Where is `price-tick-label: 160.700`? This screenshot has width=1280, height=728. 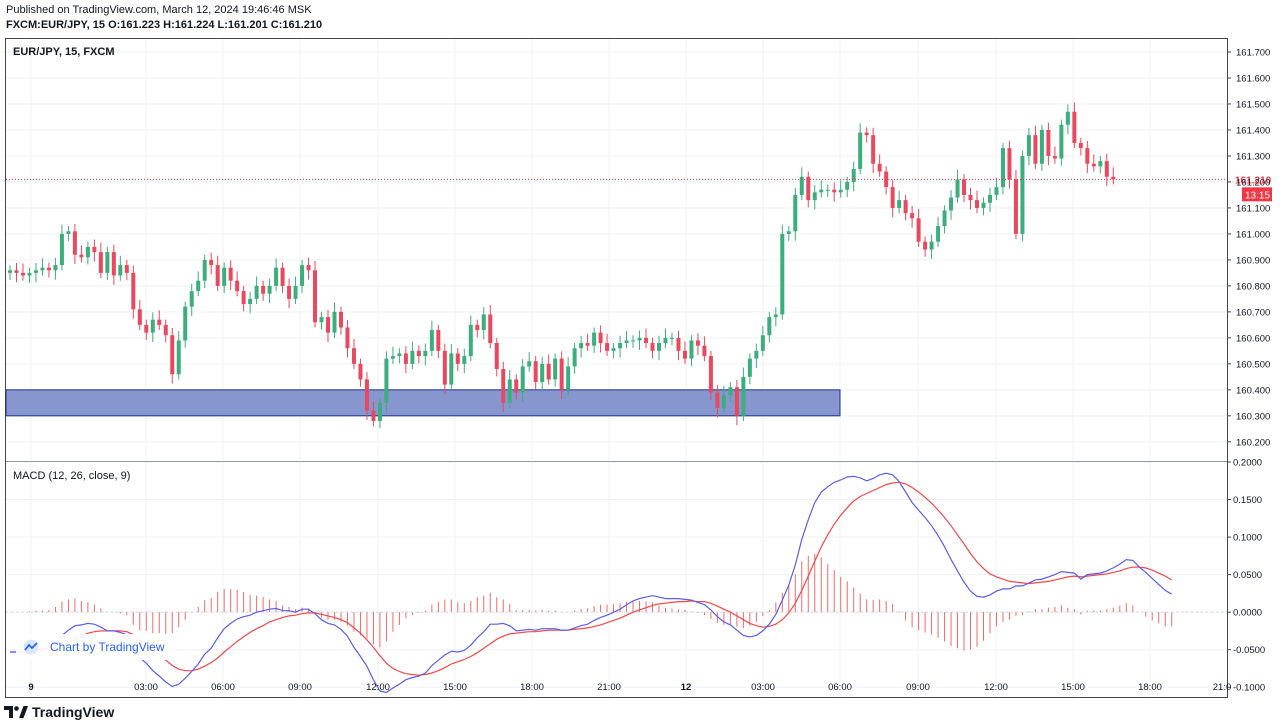 price-tick-label: 160.700 is located at coordinates (1253, 312).